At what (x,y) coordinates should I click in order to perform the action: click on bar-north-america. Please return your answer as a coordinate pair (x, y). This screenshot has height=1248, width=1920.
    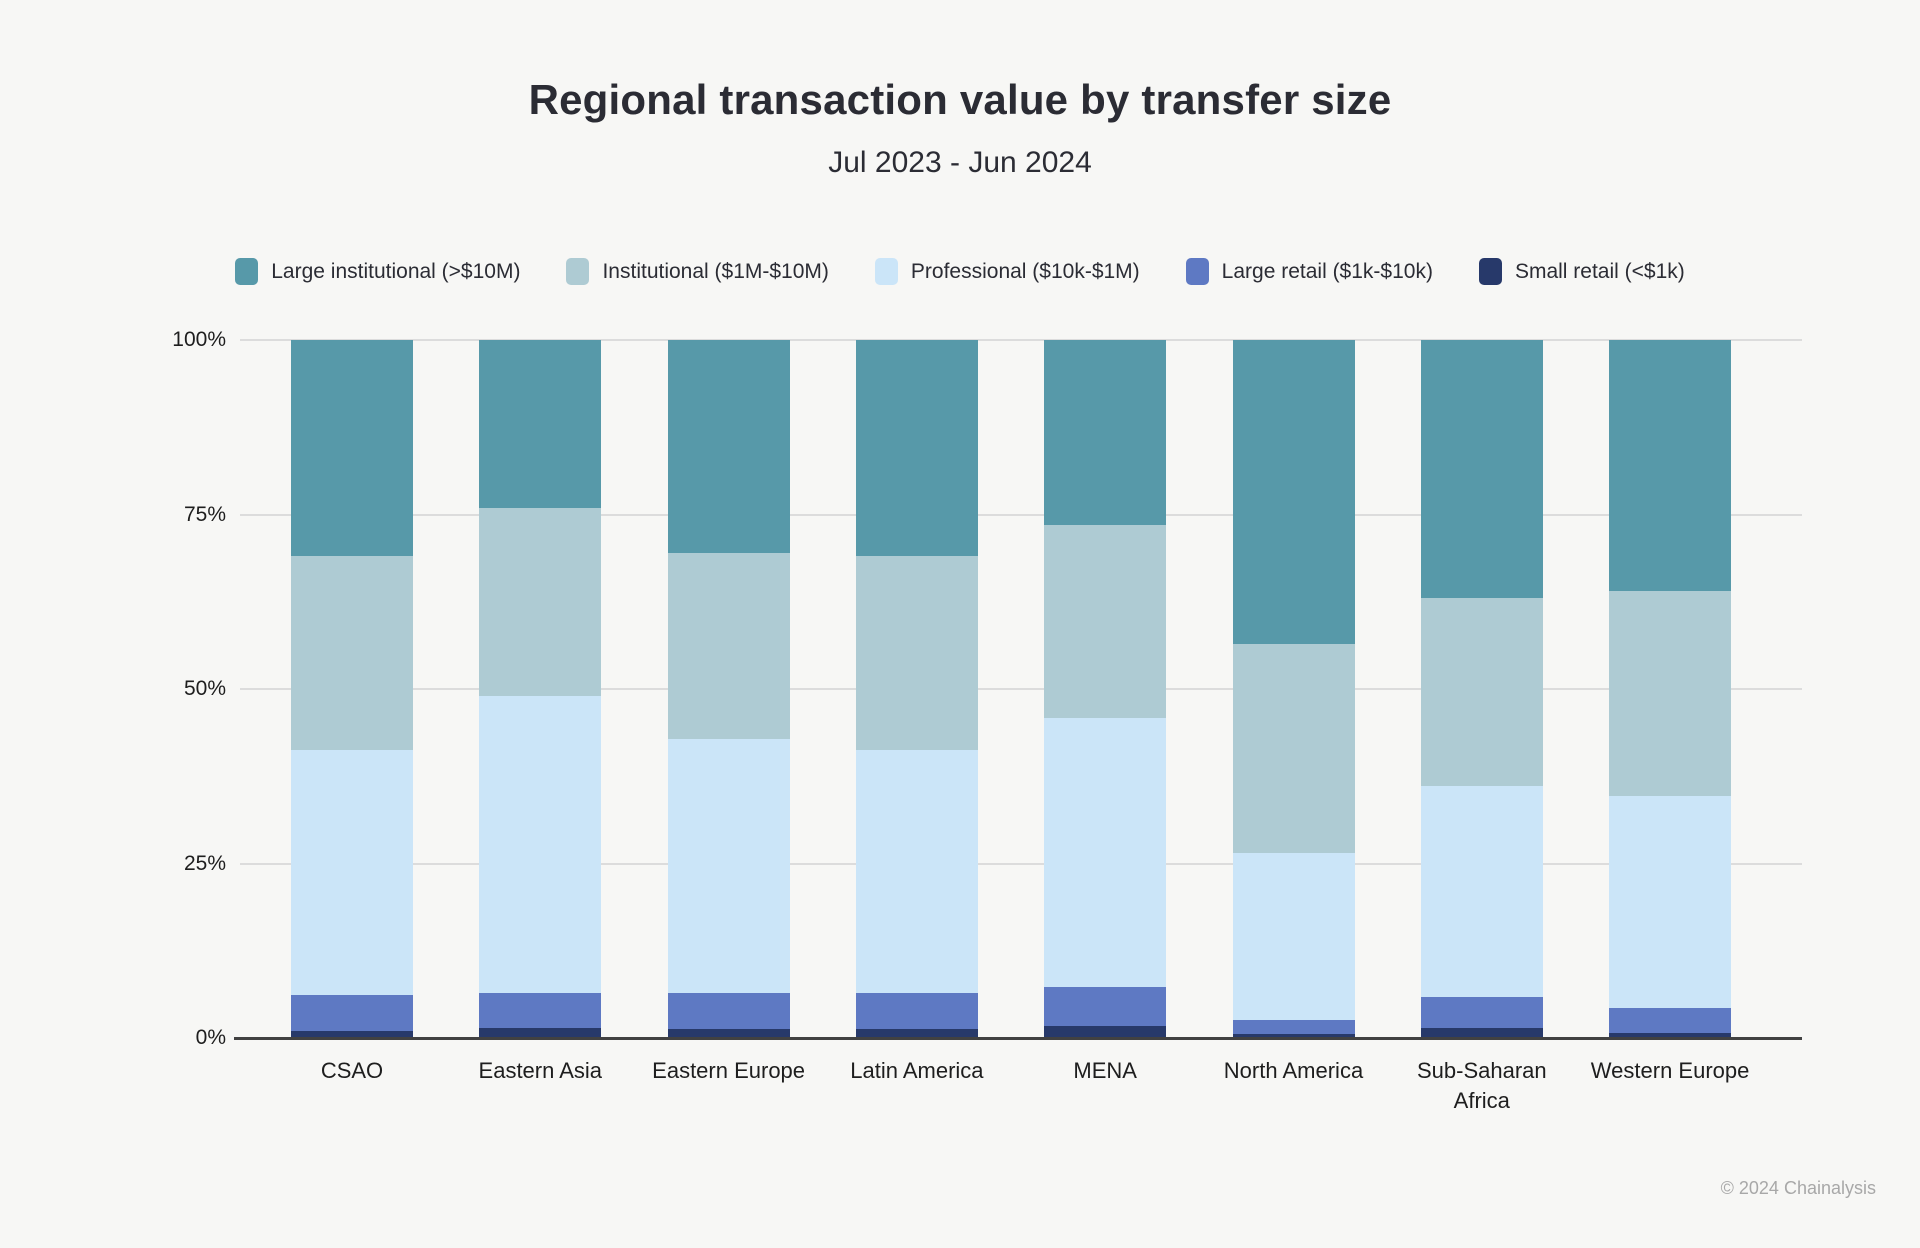
    Looking at the image, I should click on (1293, 689).